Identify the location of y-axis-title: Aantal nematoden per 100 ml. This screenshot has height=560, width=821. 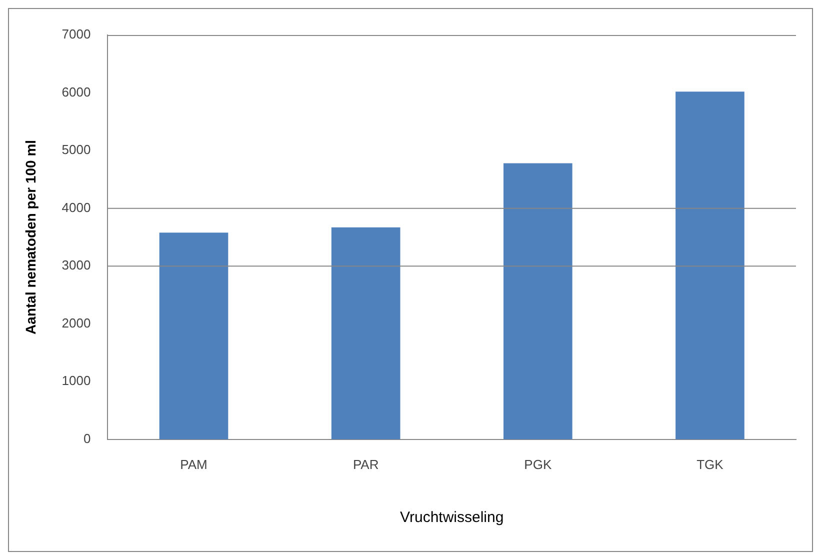
(30, 237).